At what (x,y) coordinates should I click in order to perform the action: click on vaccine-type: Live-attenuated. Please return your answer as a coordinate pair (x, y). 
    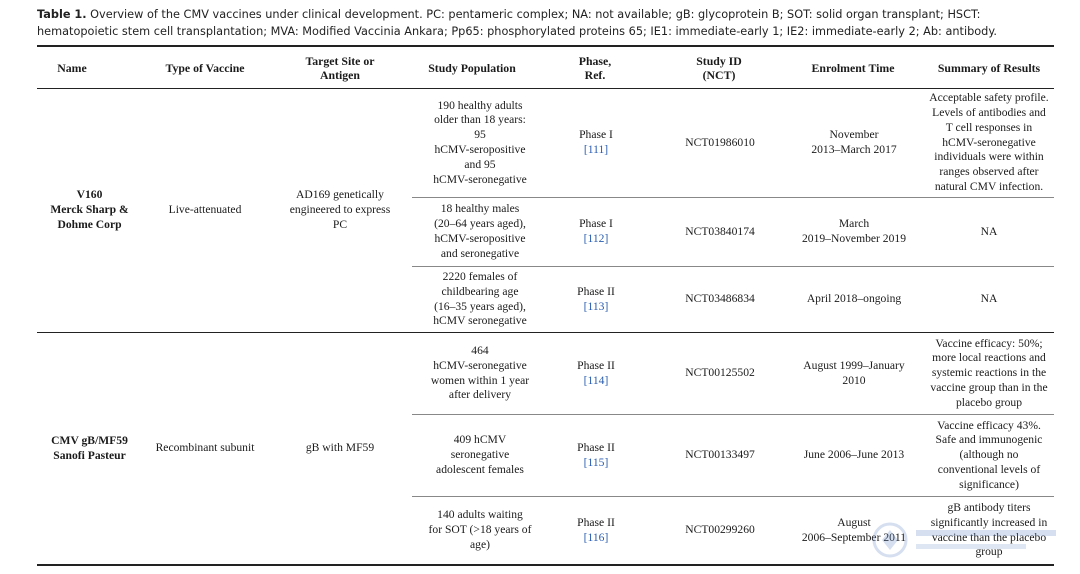
    Looking at the image, I should click on (205, 210).